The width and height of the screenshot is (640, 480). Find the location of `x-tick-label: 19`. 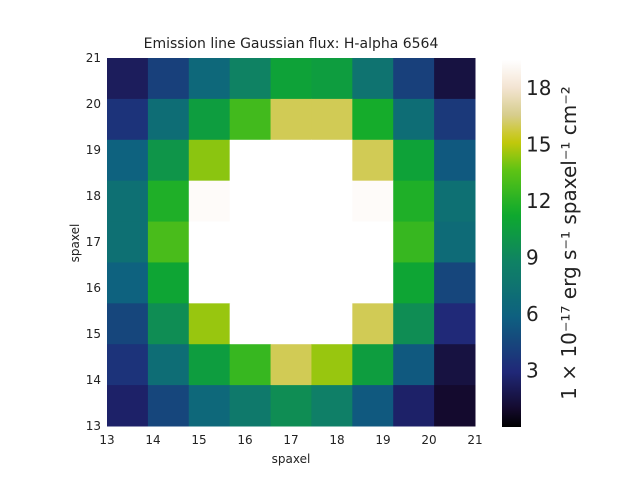

x-tick-label: 19 is located at coordinates (382, 440).